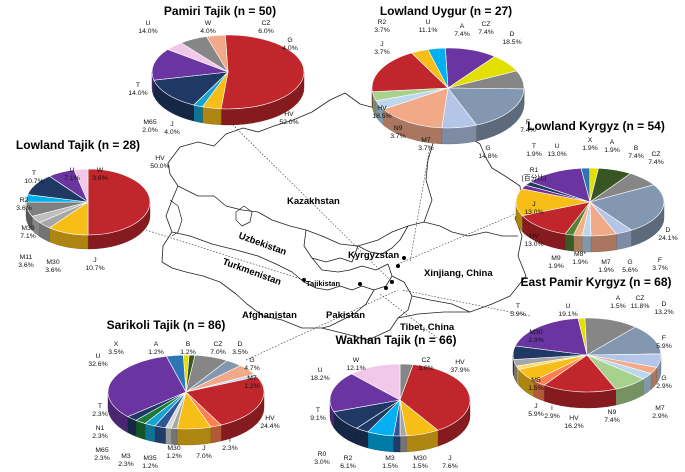 This screenshot has height=472, width=685. Describe the element at coordinates (193, 436) in the screenshot. I see `pie-side-J` at that location.